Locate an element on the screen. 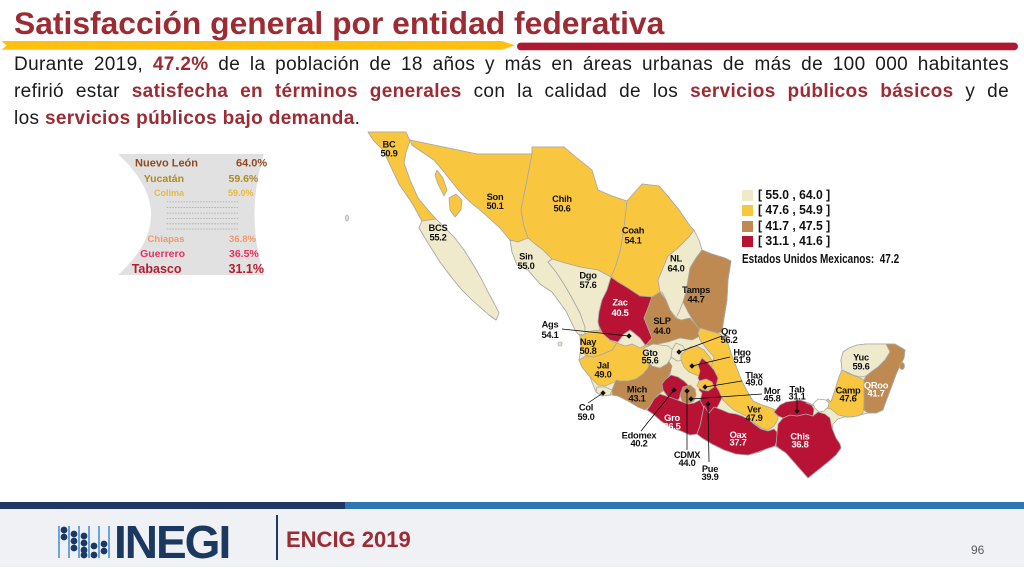 This screenshot has height=569, width=1024. svg-text: Jal is located at coordinates (603, 366).